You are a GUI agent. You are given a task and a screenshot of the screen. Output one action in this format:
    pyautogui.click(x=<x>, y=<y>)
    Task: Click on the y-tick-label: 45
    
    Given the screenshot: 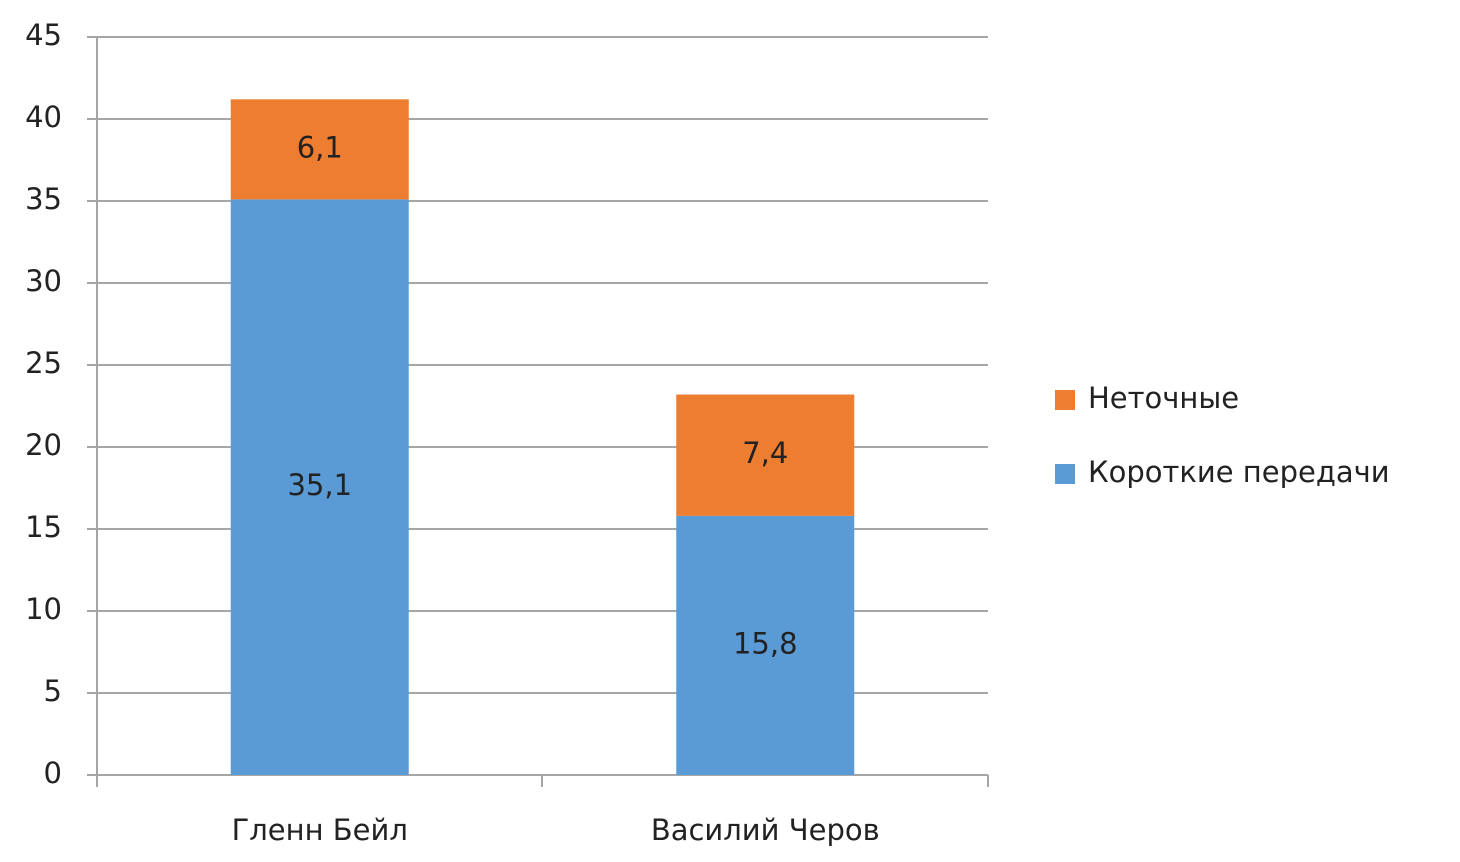 What is the action you would take?
    pyautogui.click(x=43, y=35)
    